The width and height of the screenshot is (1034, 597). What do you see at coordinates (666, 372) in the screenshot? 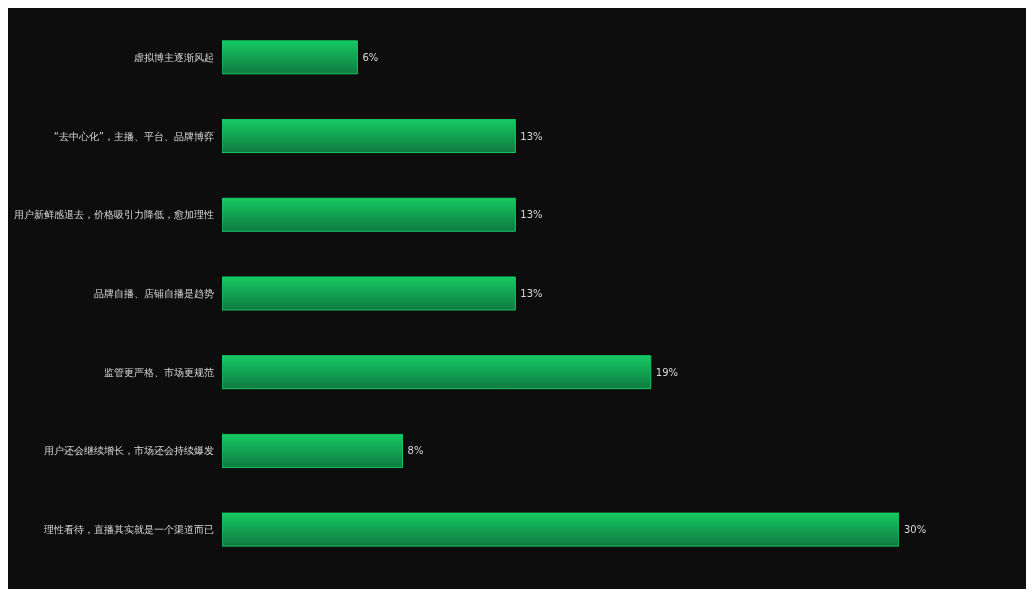
I see `data-label: 19%` at bounding box center [666, 372].